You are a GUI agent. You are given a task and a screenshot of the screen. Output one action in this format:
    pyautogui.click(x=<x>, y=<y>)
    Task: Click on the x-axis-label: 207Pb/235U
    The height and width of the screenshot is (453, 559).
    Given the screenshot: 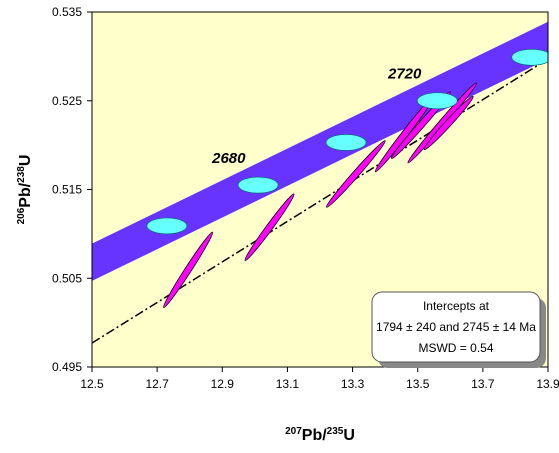 What is the action you would take?
    pyautogui.click(x=320, y=435)
    